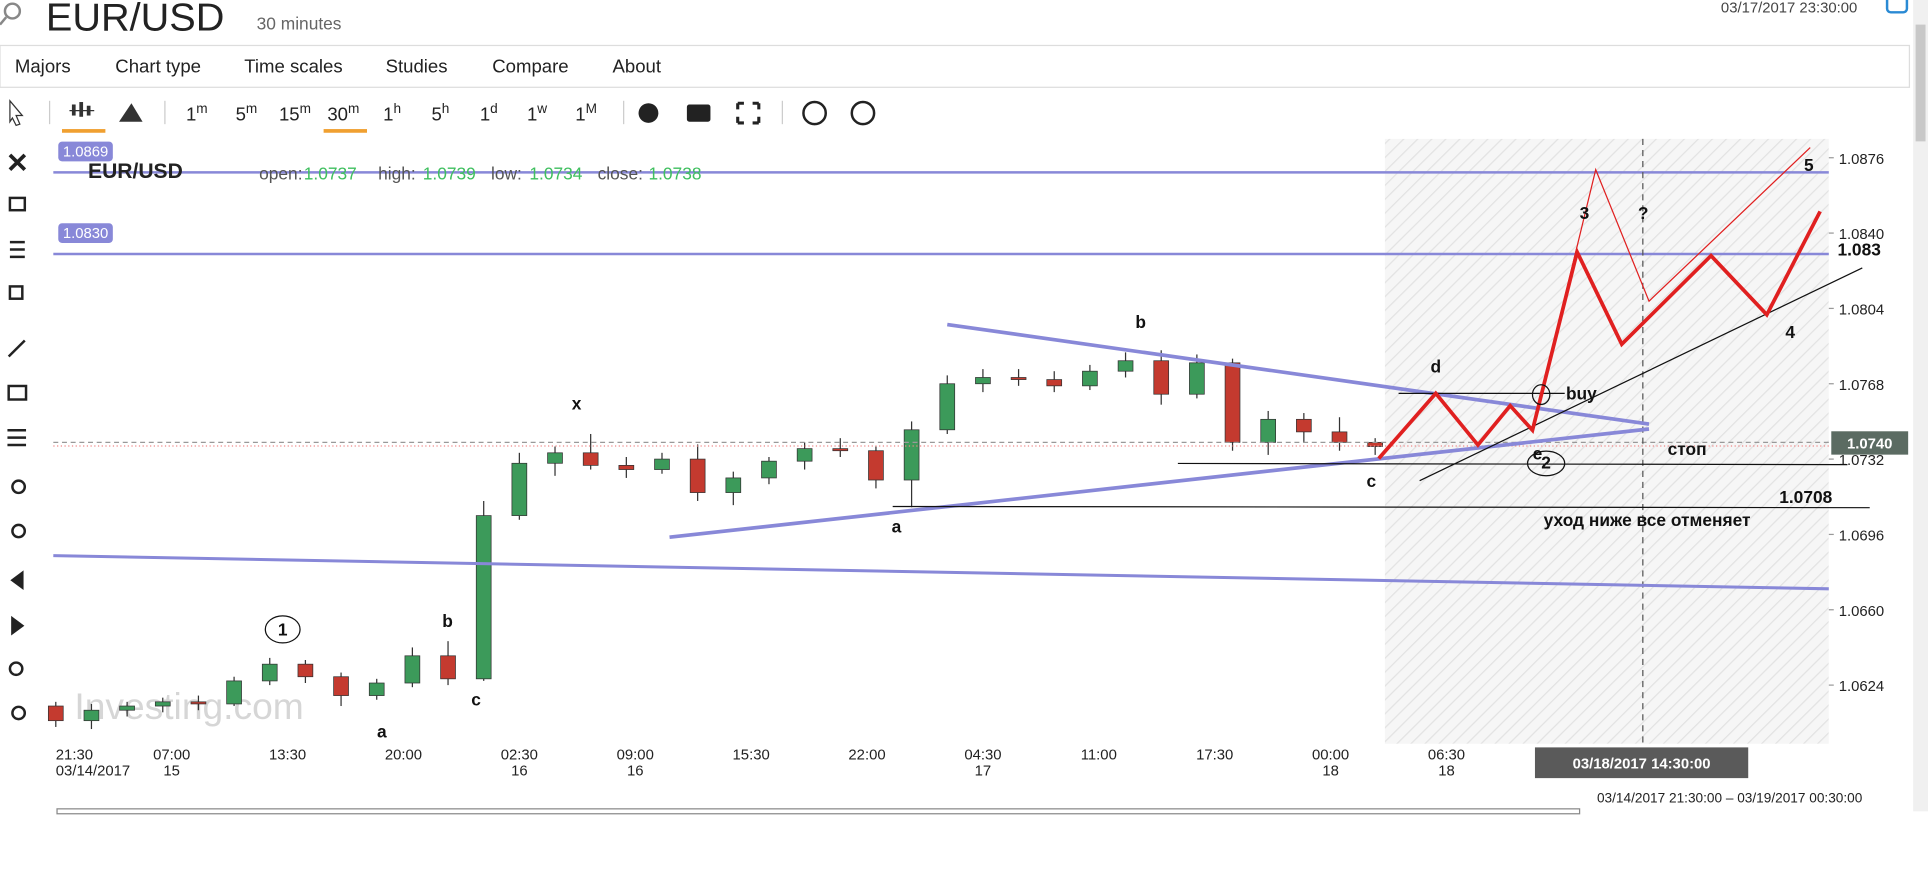 This screenshot has width=1928, height=874. I want to click on candles-icon, so click(82, 109).